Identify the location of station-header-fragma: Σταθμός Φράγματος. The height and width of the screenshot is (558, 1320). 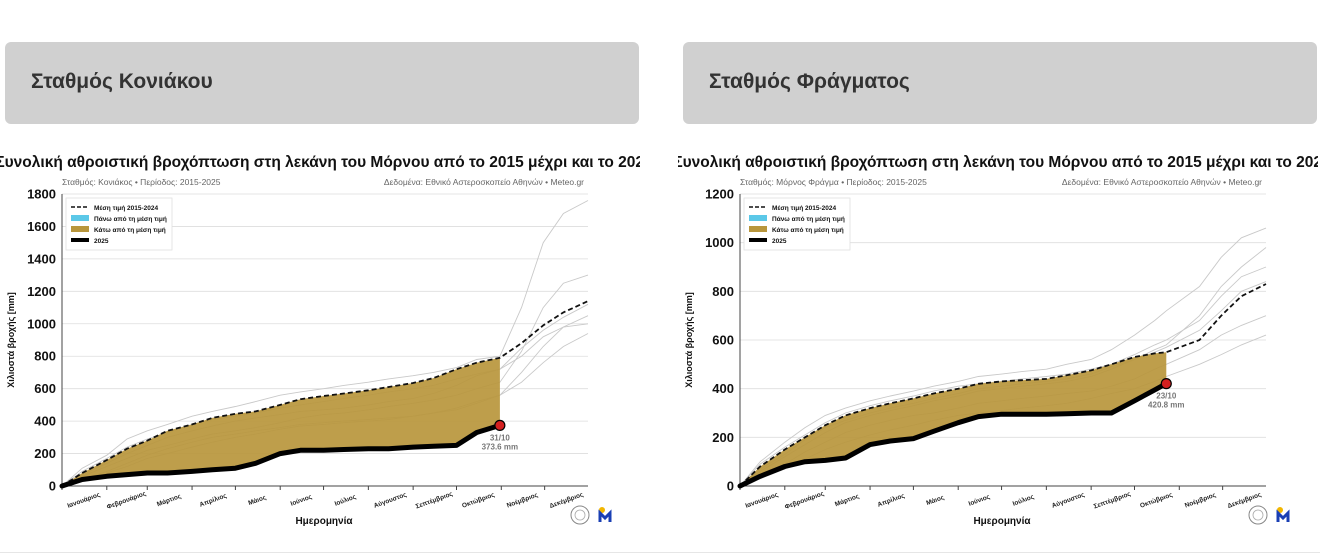
(1000, 83).